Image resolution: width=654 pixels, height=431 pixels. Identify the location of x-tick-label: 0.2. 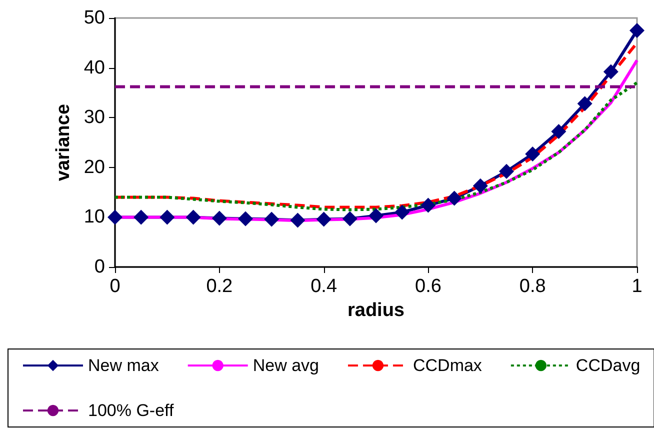
(219, 286).